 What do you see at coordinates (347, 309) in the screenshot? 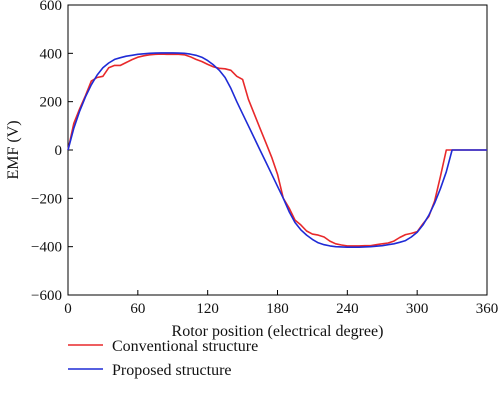
I see `x-tick-label: 240` at bounding box center [347, 309].